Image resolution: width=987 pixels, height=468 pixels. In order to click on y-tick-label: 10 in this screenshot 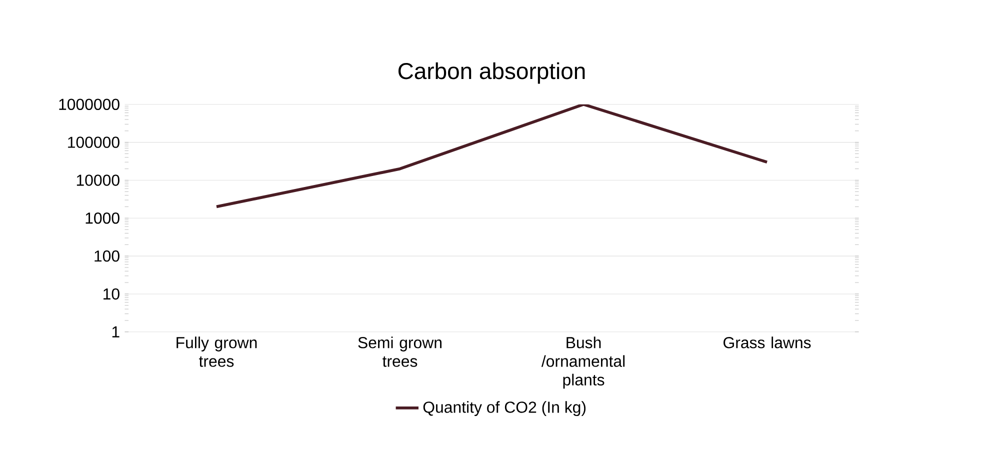, I will do `click(112, 294)`.